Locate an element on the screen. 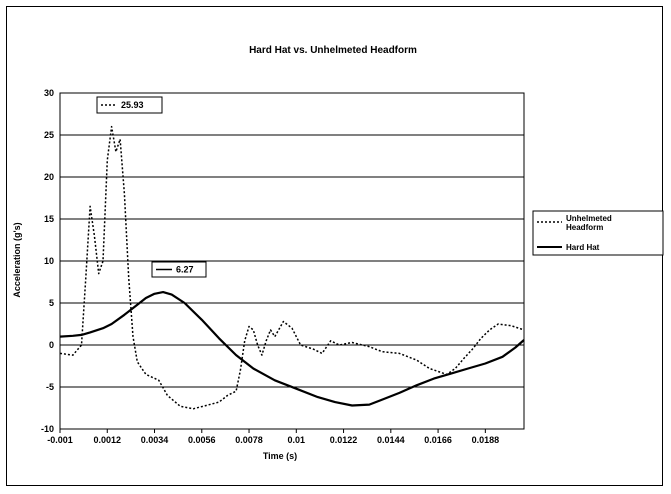 Image resolution: width=671 pixels, height=494 pixels. annotation-peak-unhelmeted-value: 25.93 is located at coordinates (132, 105).